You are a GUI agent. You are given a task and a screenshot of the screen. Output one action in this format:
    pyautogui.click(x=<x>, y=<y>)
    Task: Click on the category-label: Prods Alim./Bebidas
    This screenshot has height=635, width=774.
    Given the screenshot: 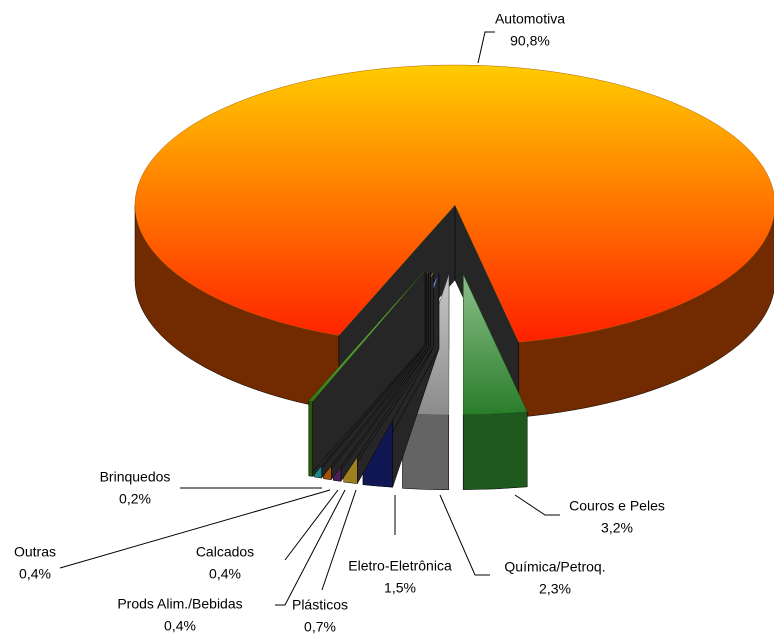 What is the action you would take?
    pyautogui.click(x=179, y=604)
    